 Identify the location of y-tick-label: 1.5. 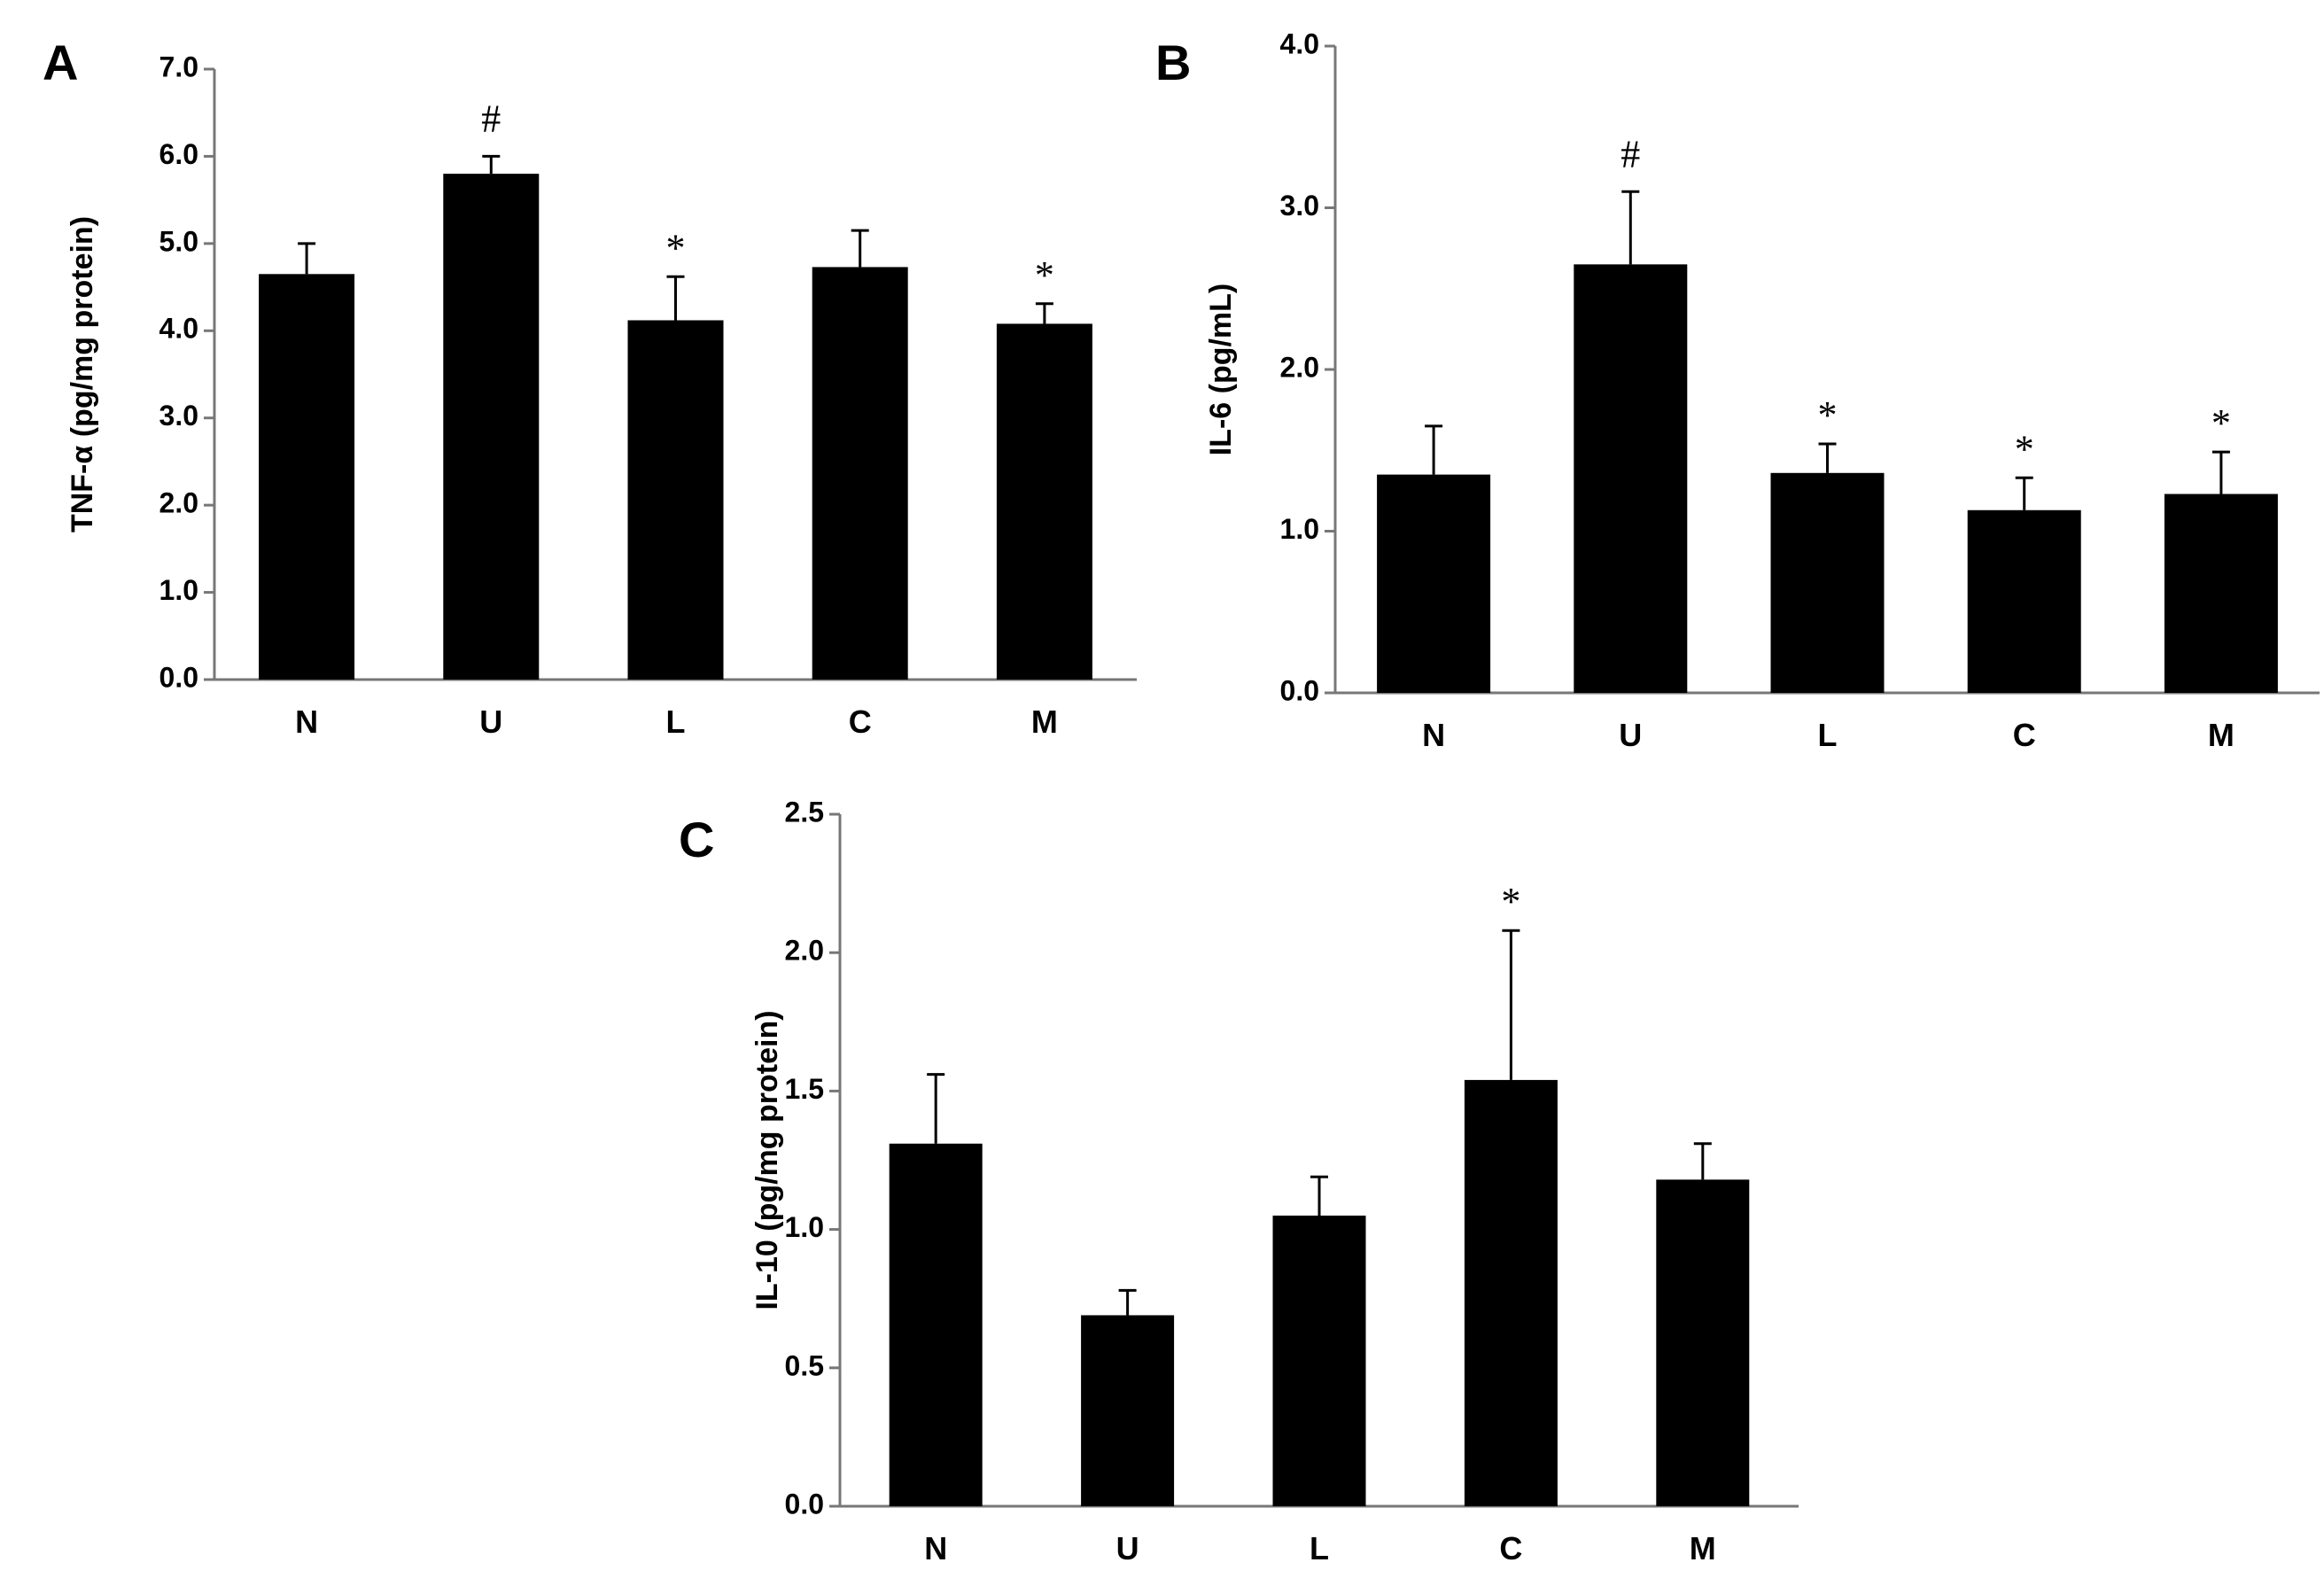
(804, 1089).